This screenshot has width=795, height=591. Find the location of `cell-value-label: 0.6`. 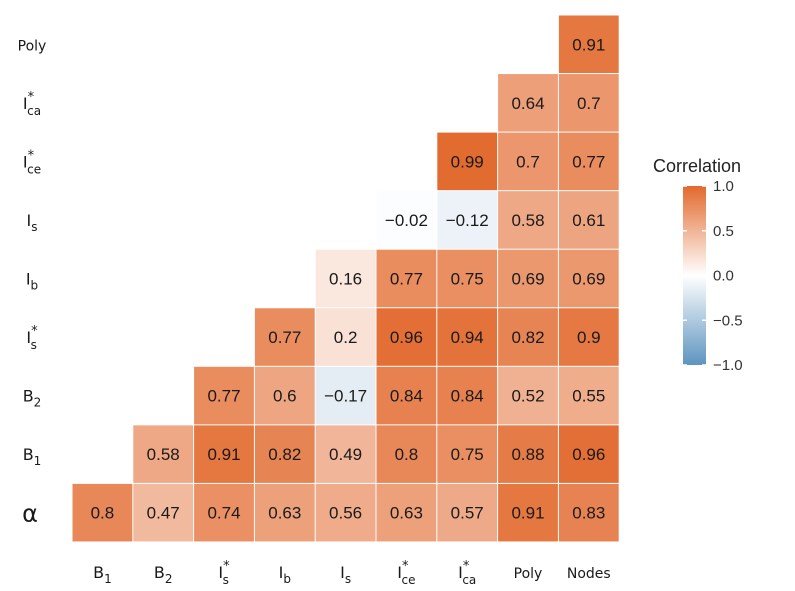

cell-value-label: 0.6 is located at coordinates (285, 396).